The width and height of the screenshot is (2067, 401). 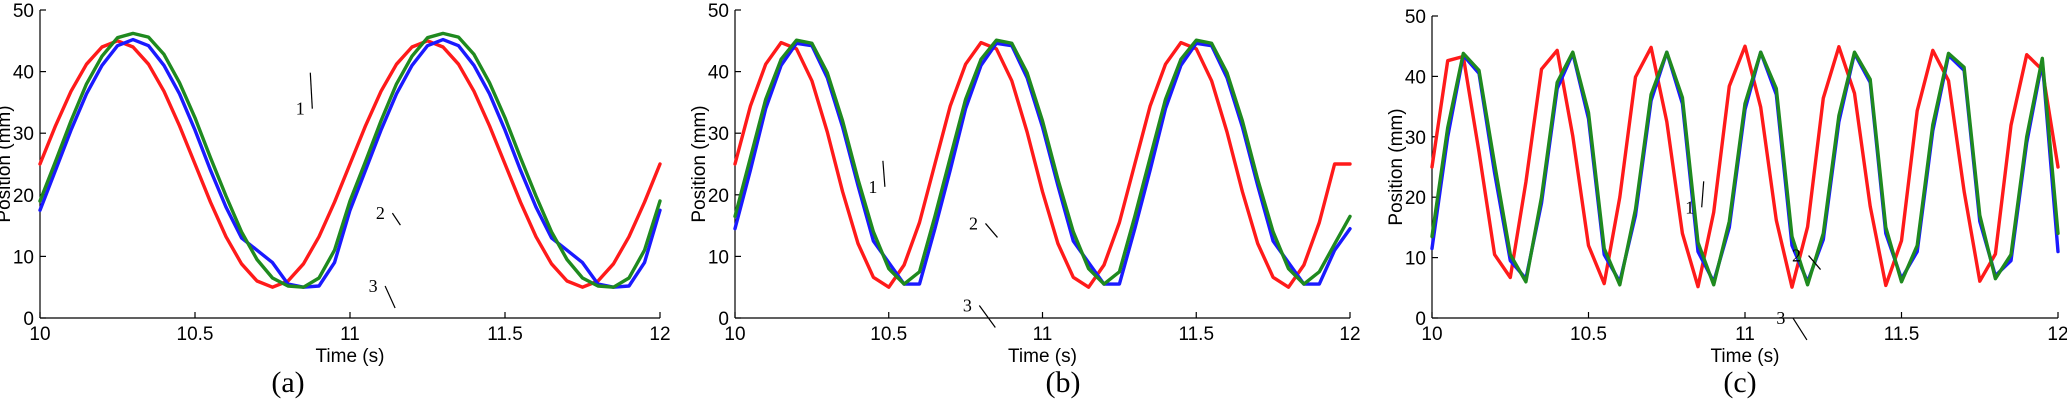 What do you see at coordinates (1063, 382) in the screenshot?
I see `panel-label: (b)` at bounding box center [1063, 382].